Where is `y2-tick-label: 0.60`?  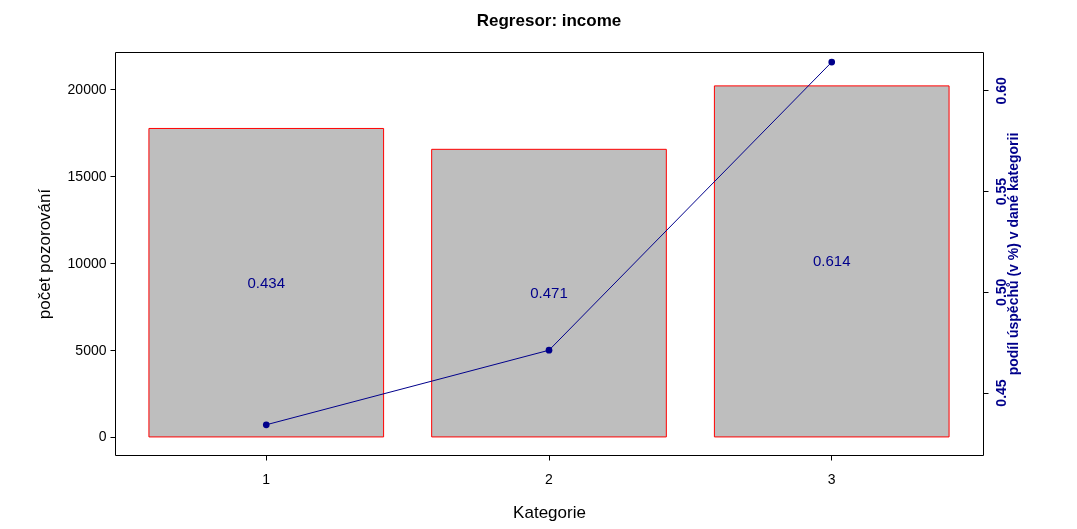 y2-tick-label: 0.60 is located at coordinates (1000, 90).